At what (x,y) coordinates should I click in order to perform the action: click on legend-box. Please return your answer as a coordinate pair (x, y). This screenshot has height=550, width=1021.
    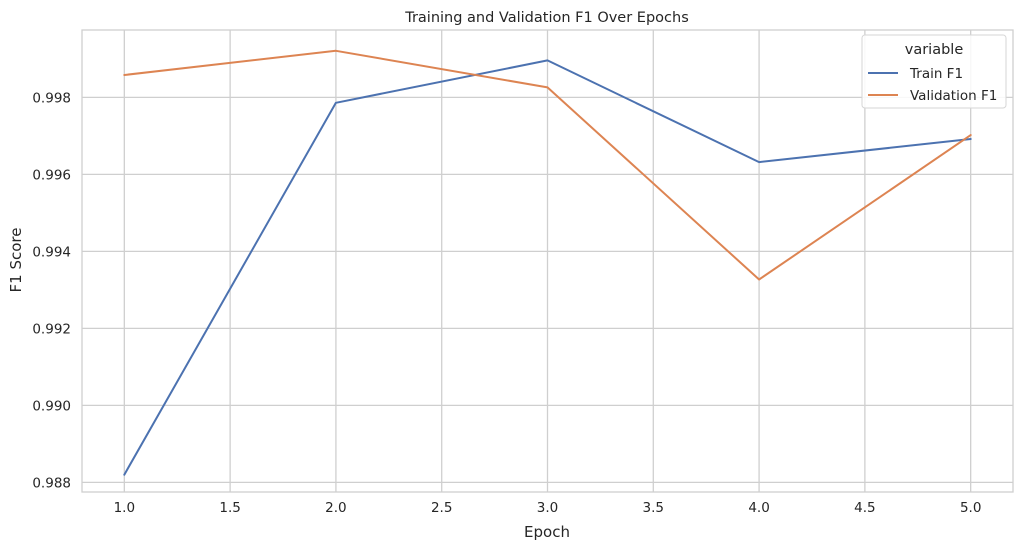
    Looking at the image, I should click on (934, 71).